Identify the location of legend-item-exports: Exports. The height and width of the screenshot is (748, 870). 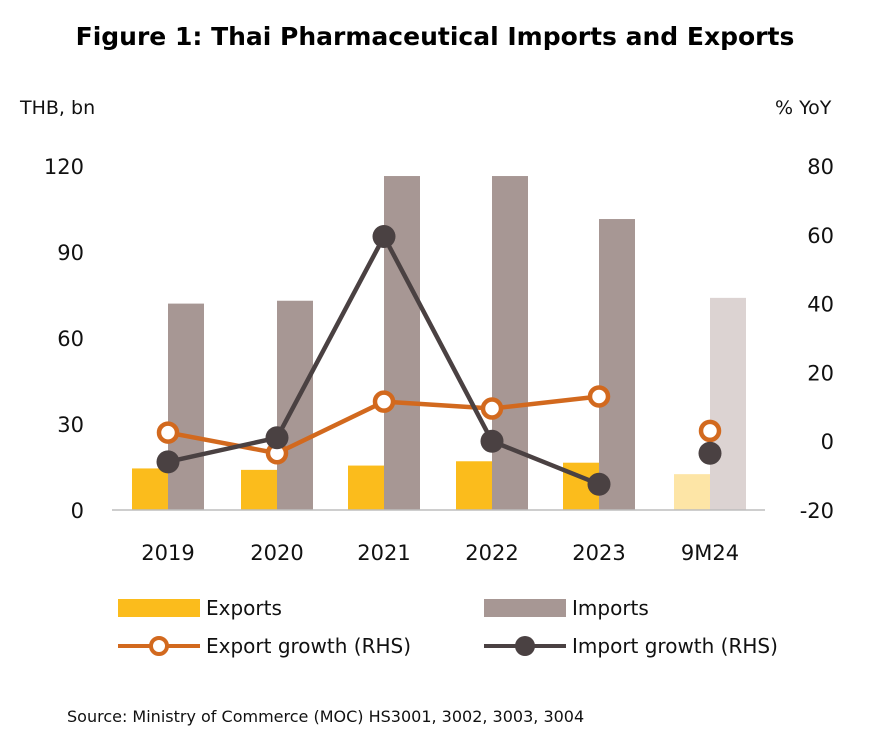
(200, 608).